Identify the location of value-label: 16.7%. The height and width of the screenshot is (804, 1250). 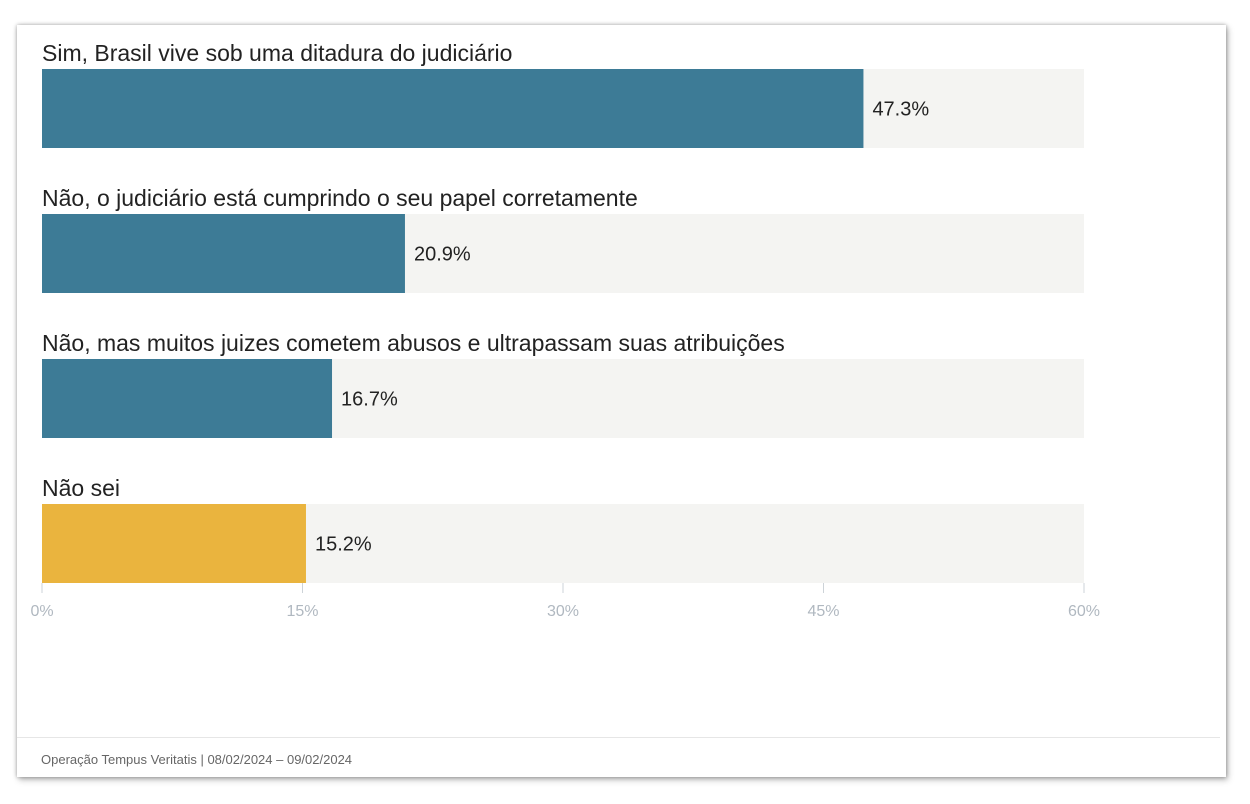
(369, 400).